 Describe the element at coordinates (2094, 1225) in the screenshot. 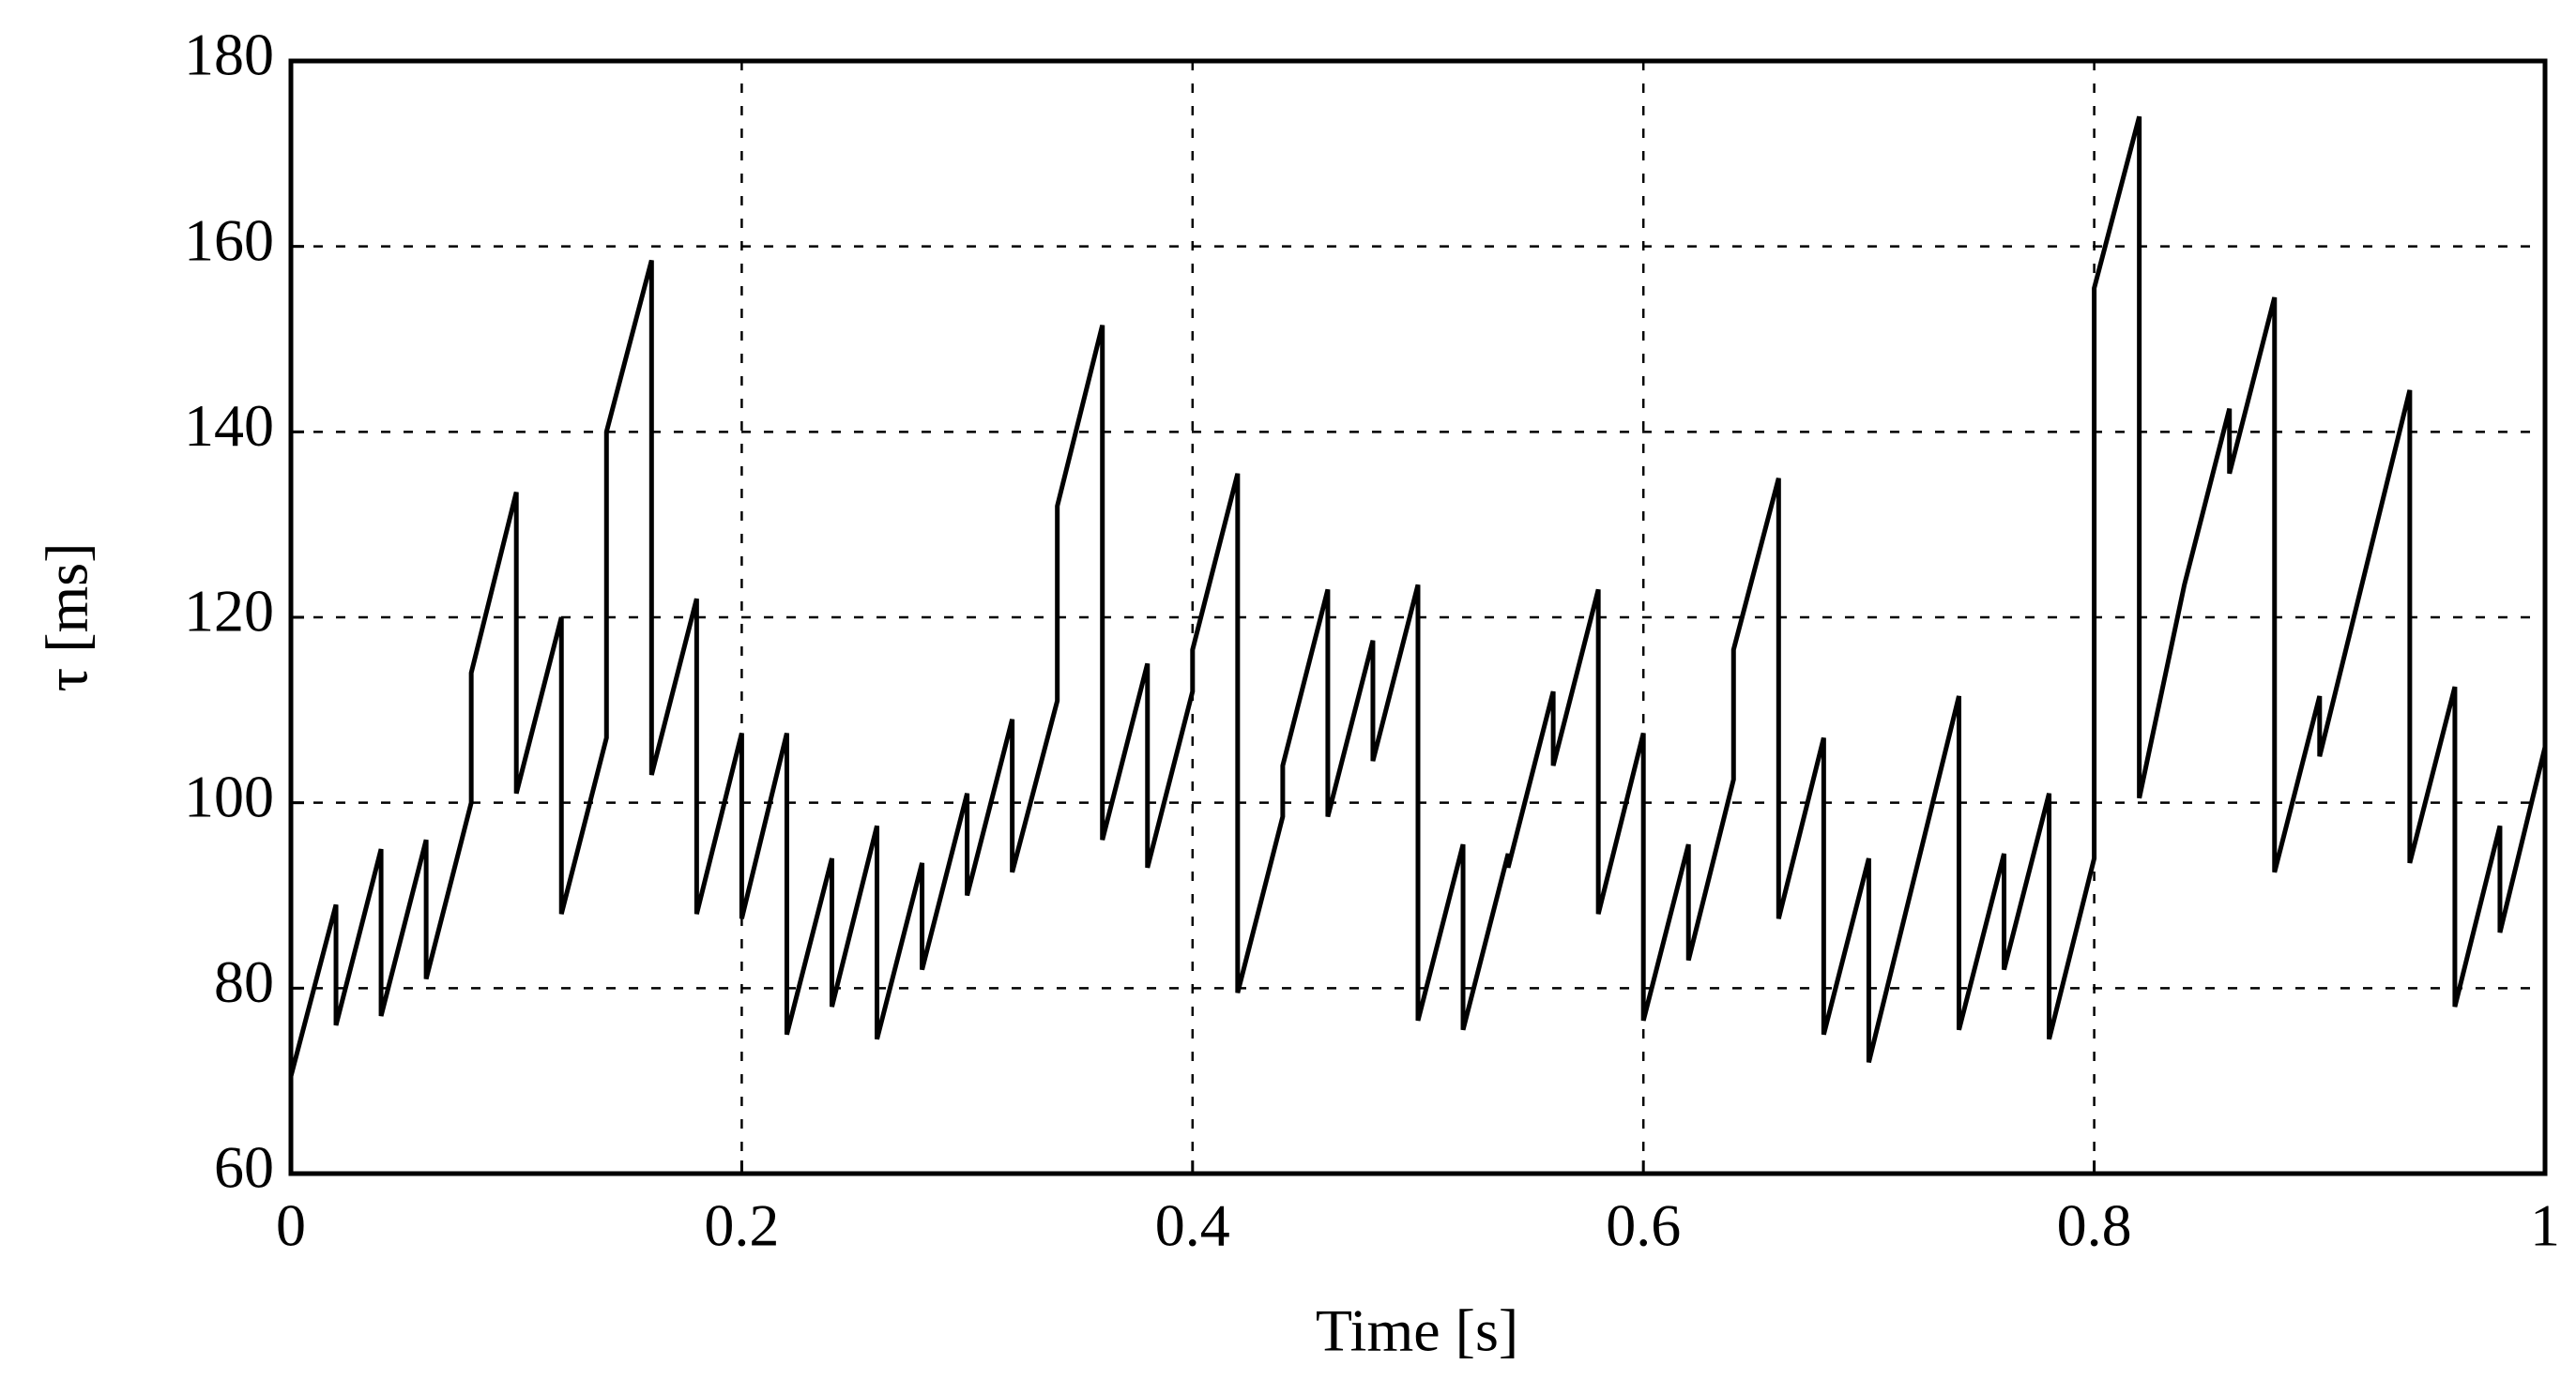

I see `x-tick-label: 0.8` at that location.